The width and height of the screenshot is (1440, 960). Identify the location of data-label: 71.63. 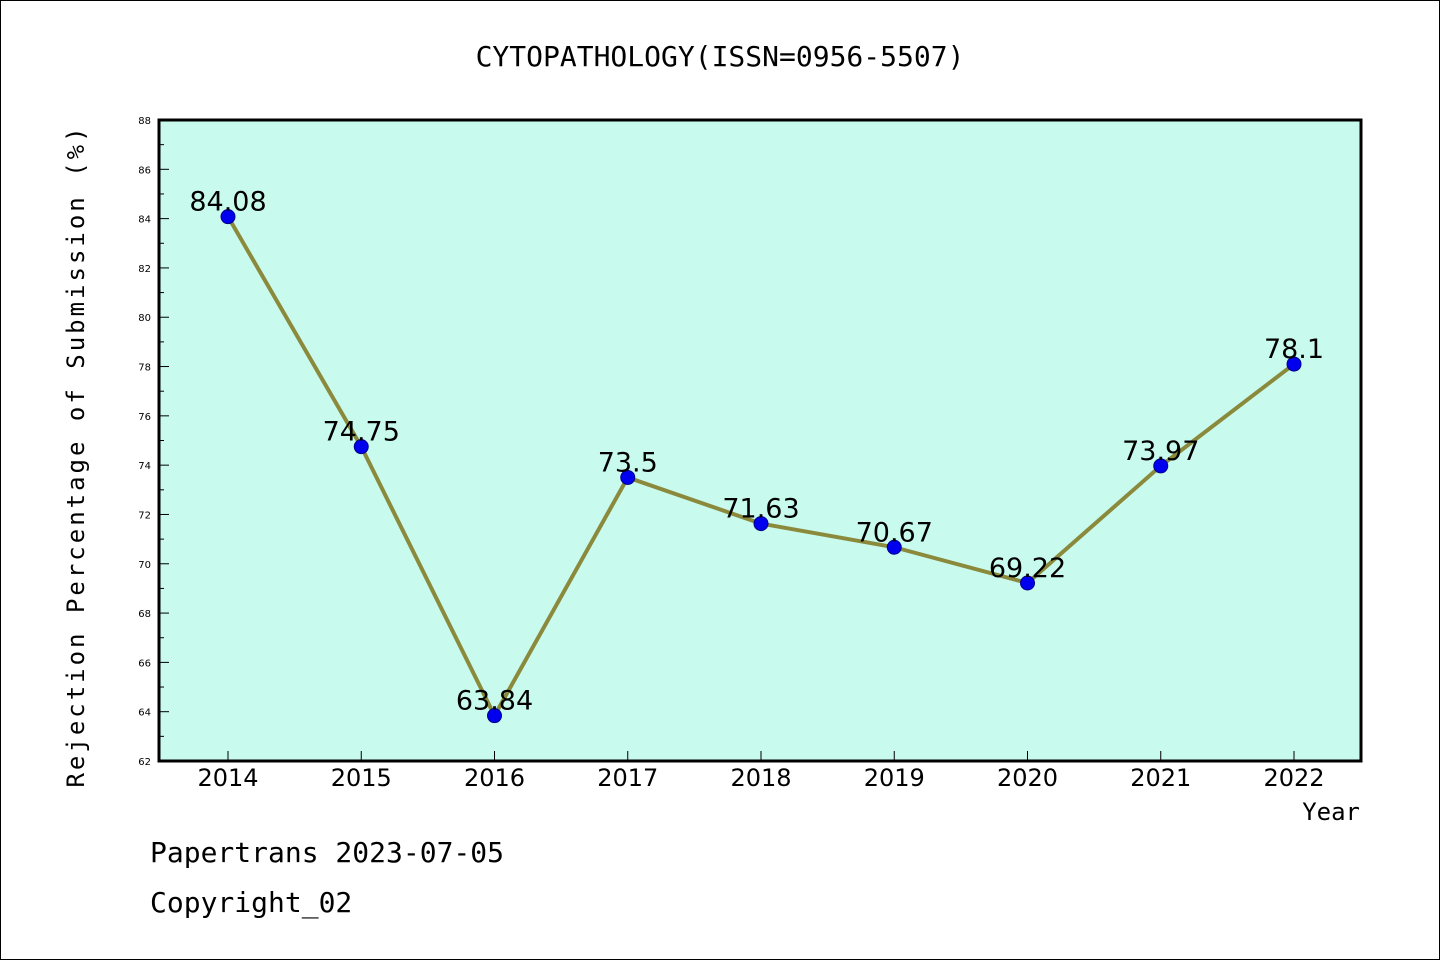
(760, 509).